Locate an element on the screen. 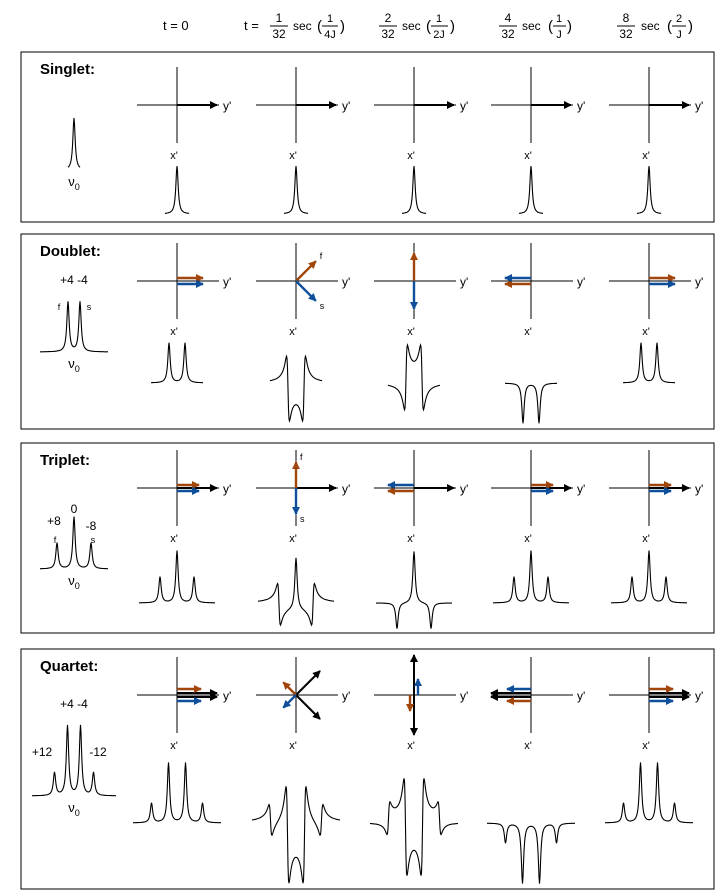  column-1: y' x' f s is located at coordinates (303, 538).